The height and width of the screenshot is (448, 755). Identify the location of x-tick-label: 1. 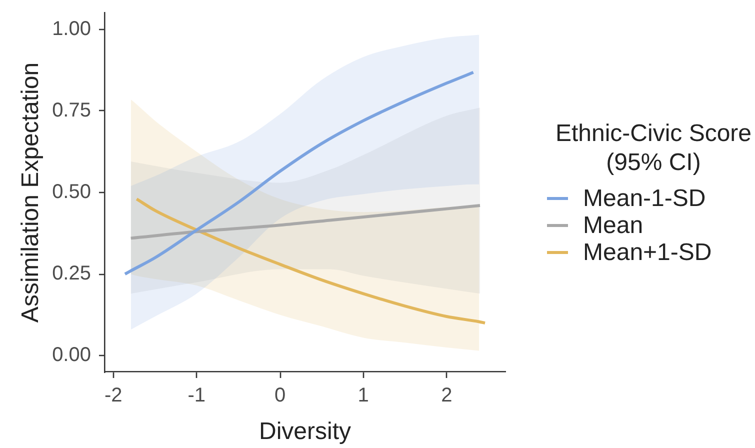
(363, 395).